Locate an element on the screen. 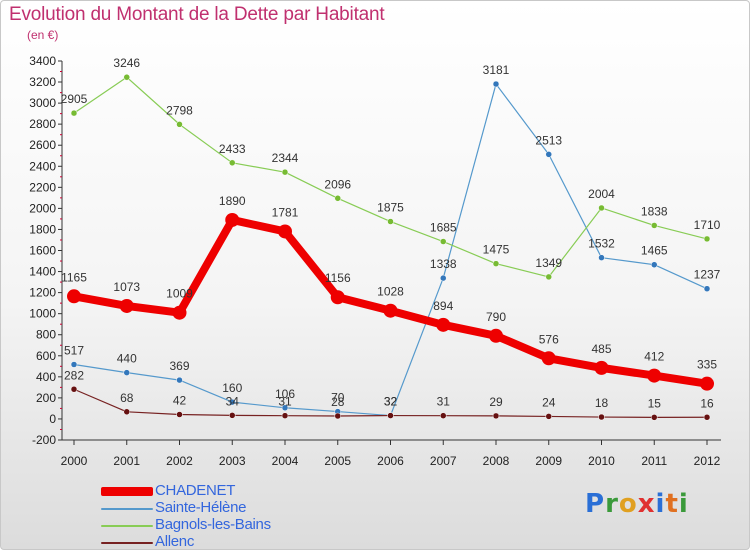 This screenshot has height=550, width=750. legend-item: Bagnols-les-Bains is located at coordinates (231, 525).